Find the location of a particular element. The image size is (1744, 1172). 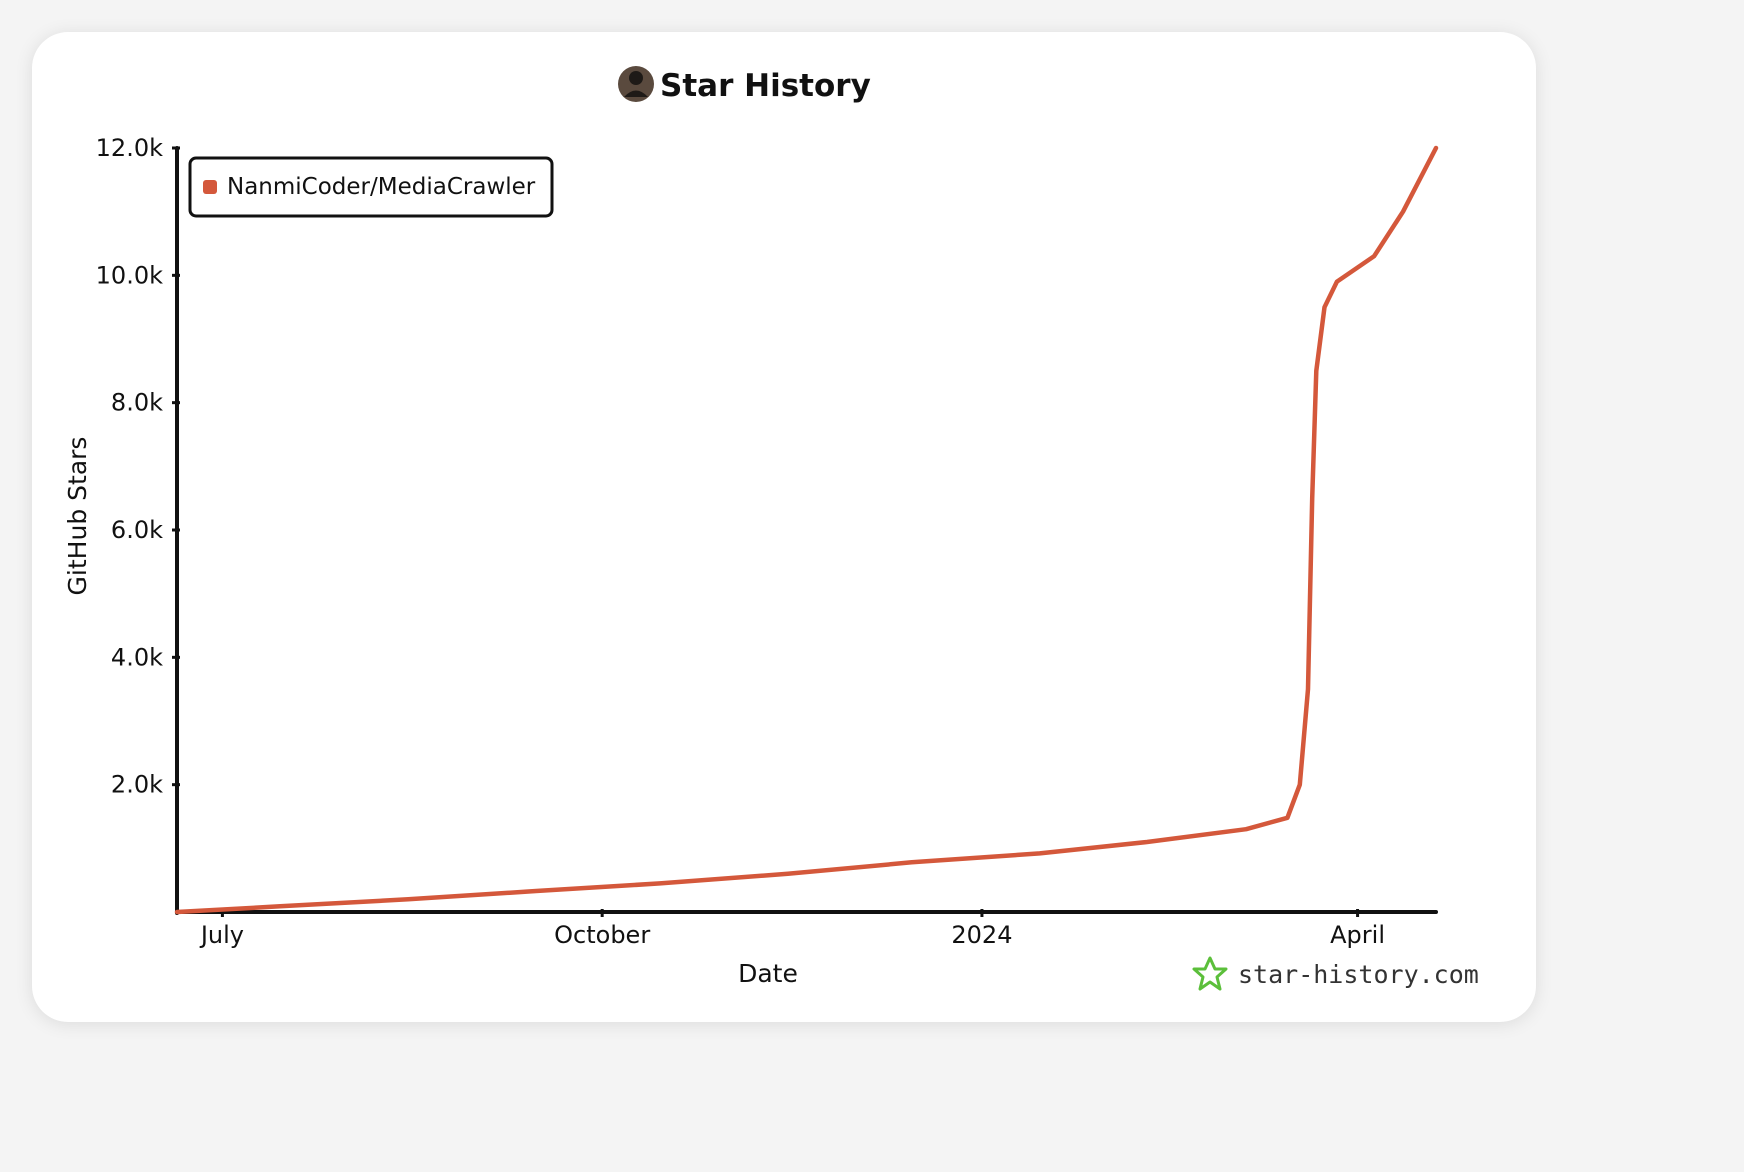

legend-swatch is located at coordinates (210, 187).